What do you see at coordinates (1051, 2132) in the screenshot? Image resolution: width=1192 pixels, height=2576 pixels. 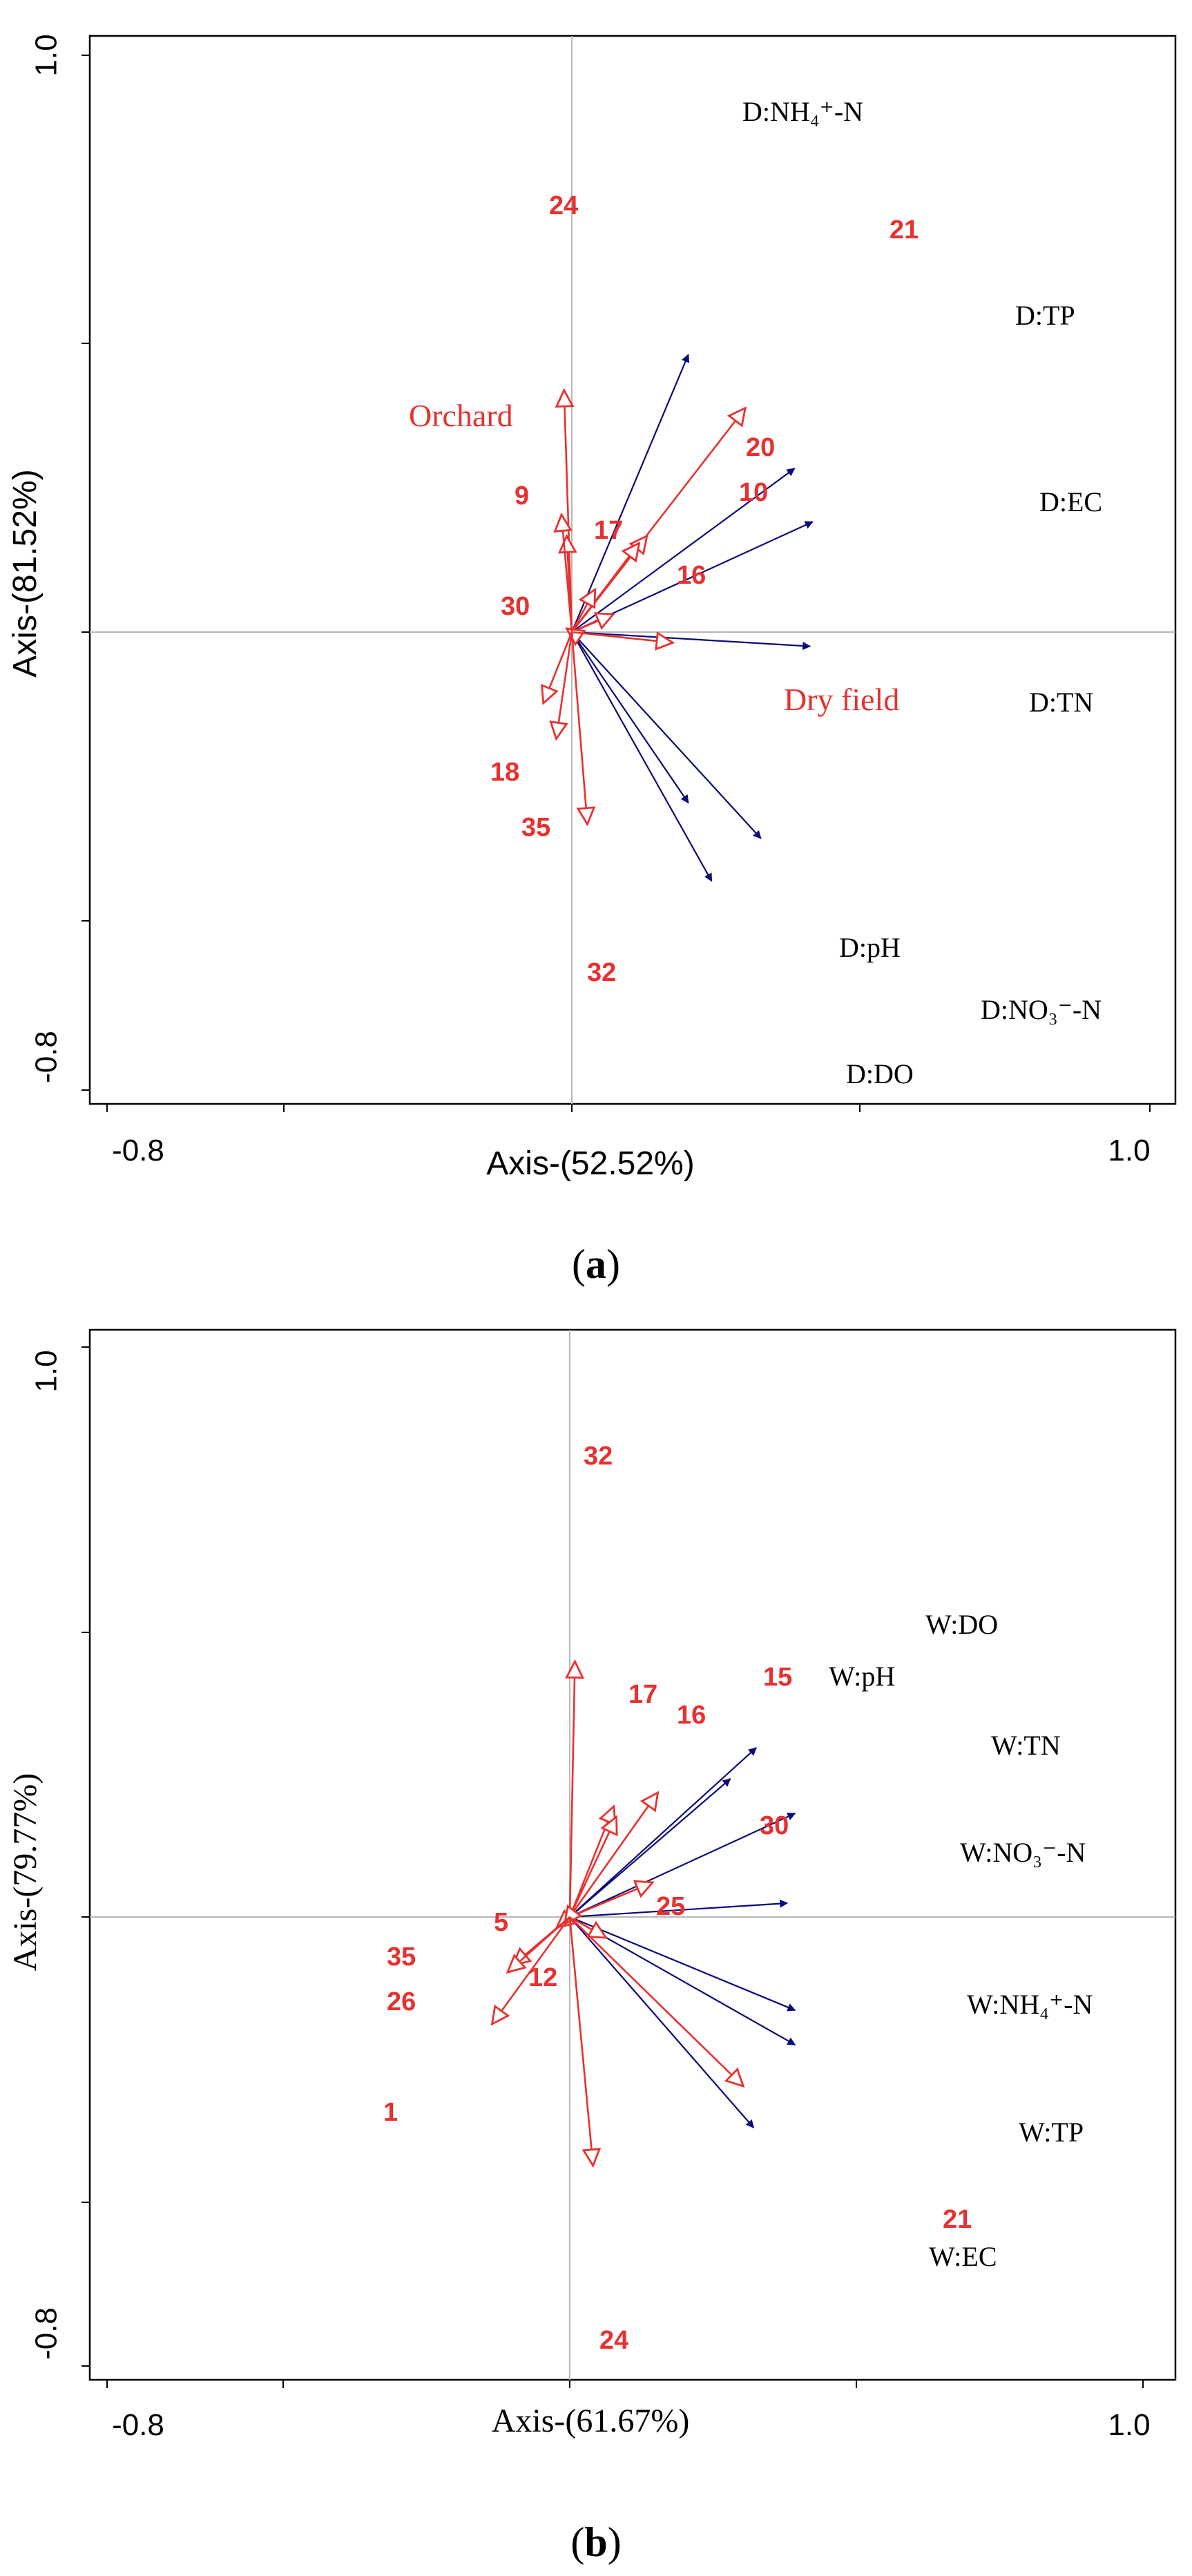 I see `env-label-w-tp: W:TP` at bounding box center [1051, 2132].